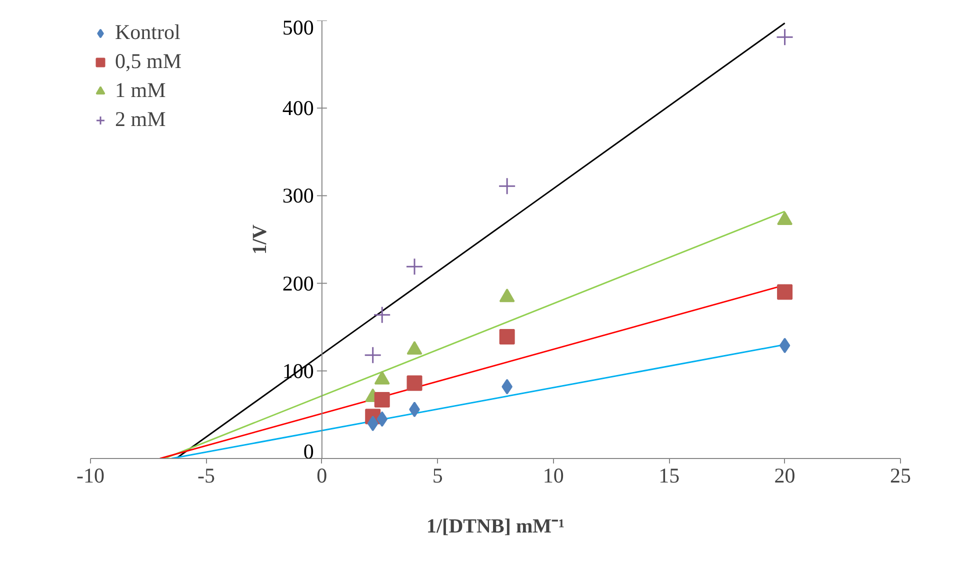  Describe the element at coordinates (298, 283) in the screenshot. I see `y-tick-label: 200` at that location.